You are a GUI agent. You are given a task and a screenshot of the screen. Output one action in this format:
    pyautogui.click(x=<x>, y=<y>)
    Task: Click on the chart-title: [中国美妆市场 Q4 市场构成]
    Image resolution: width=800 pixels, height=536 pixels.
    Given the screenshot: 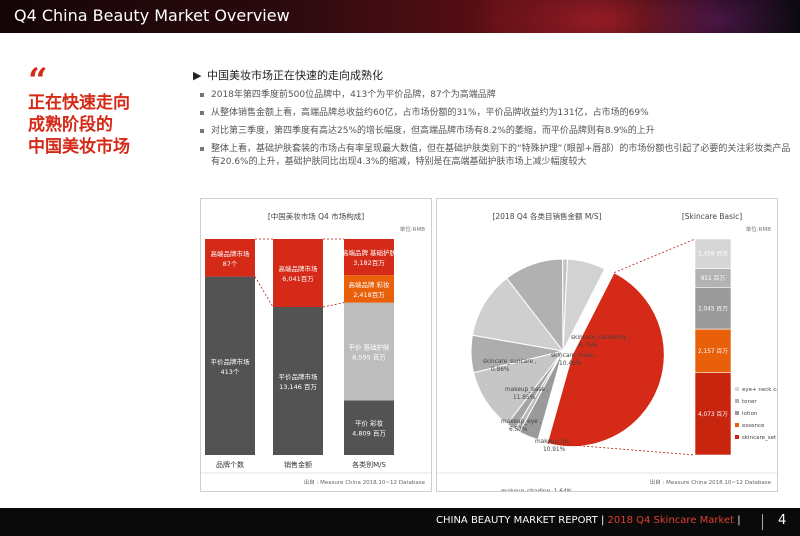 What is the action you would take?
    pyautogui.click(x=316, y=216)
    